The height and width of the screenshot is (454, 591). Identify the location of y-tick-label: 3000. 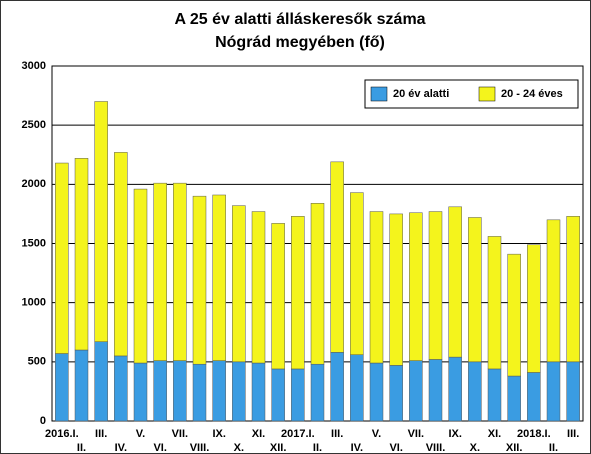
(34, 66).